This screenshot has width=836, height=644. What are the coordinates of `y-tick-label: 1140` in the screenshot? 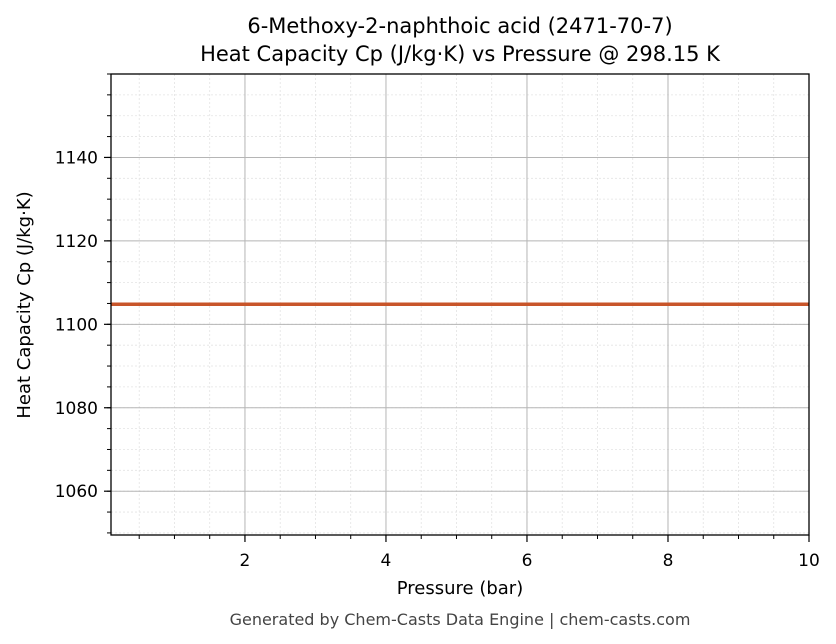 It's located at (76, 158).